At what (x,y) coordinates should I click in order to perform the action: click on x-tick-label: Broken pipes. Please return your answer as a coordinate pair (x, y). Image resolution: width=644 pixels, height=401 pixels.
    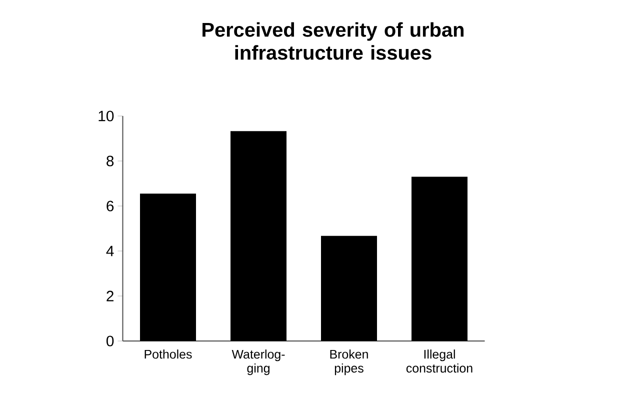
    Looking at the image, I should click on (349, 363).